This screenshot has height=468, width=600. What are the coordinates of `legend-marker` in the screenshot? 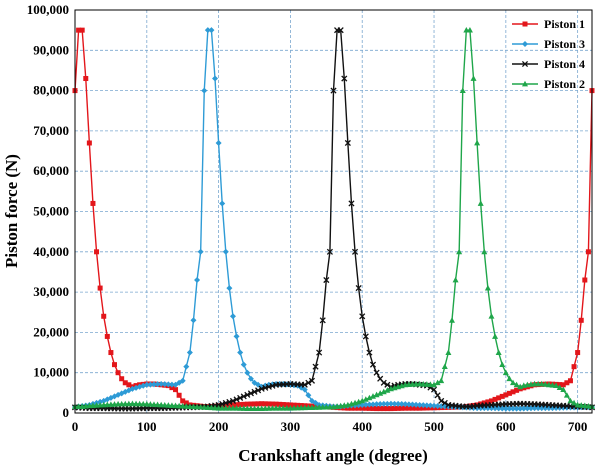 It's located at (525, 44).